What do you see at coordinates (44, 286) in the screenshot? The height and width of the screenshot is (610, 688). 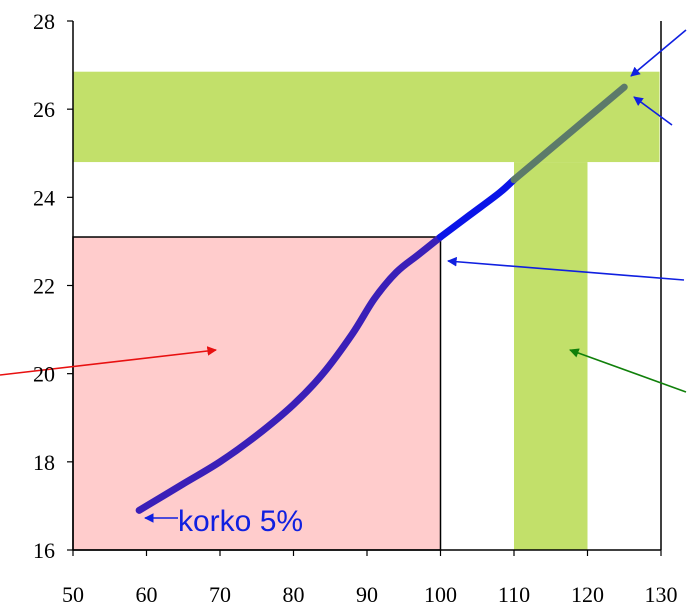 I see `y-tick-label: 22` at bounding box center [44, 286].